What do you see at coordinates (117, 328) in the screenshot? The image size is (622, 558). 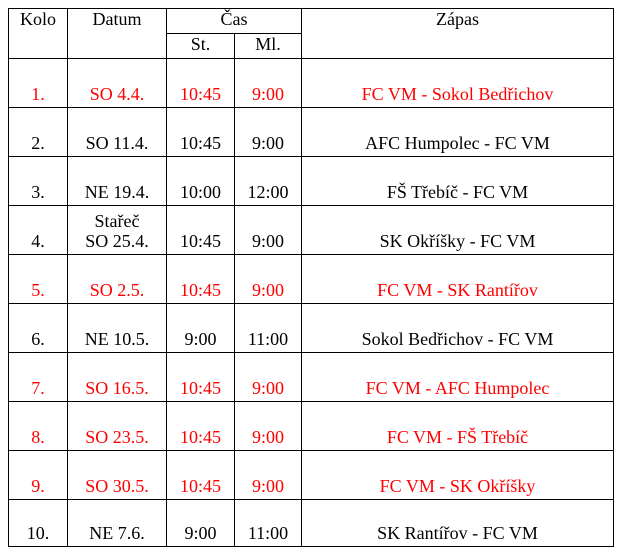 I see `datum-cell: NE 10.5.` at bounding box center [117, 328].